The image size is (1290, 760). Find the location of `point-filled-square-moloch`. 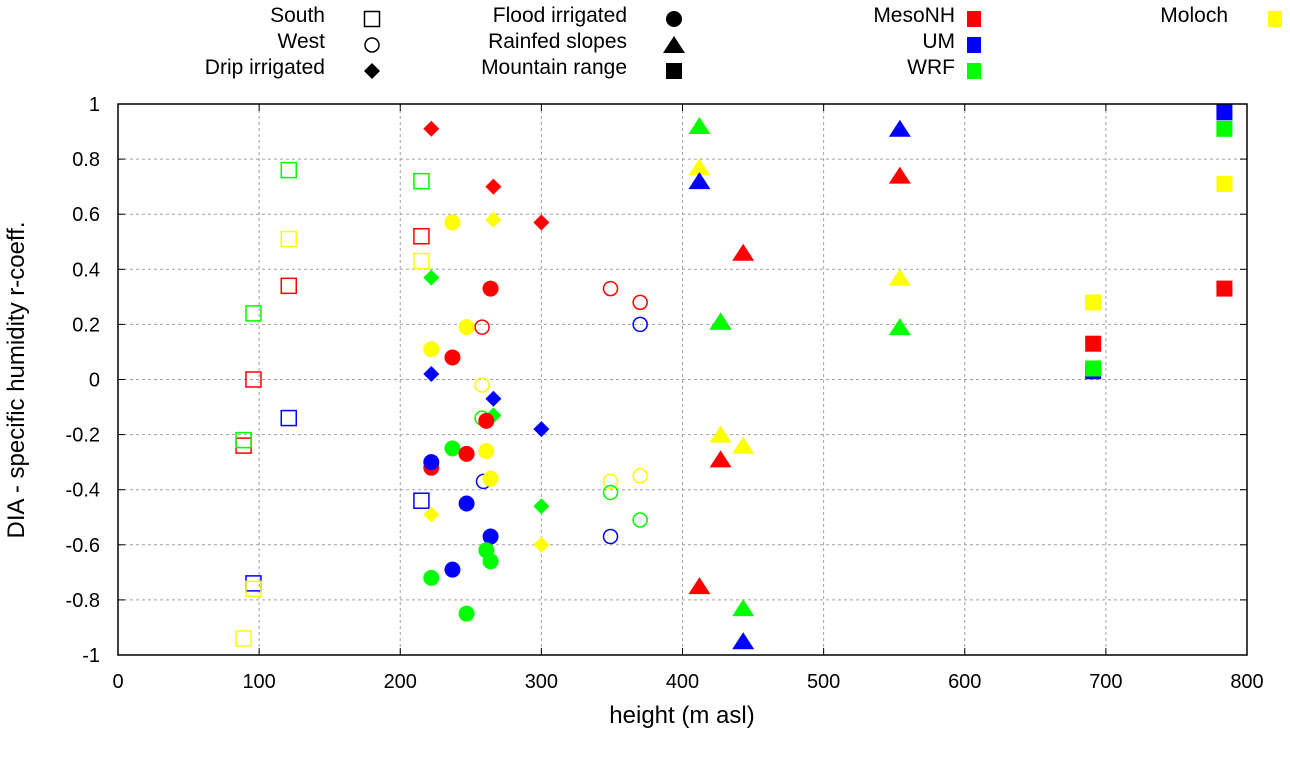

point-filled-square-moloch is located at coordinates (1224, 183).